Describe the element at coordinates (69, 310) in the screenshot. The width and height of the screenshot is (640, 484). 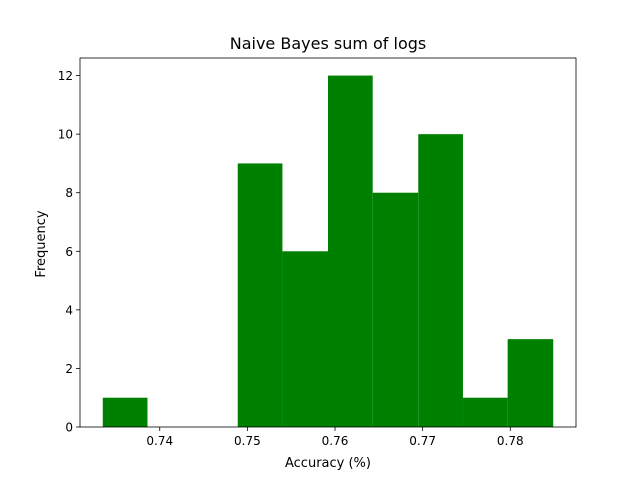
I see `y-tick-label: 4` at that location.